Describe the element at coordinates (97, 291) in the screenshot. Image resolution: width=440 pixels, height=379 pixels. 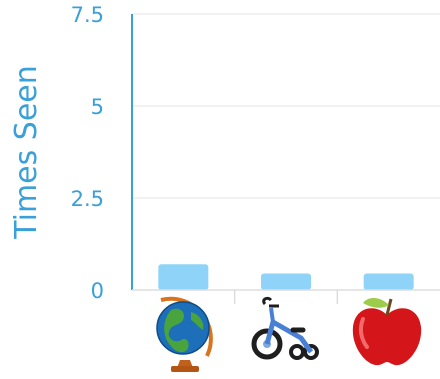
I see `y-tick-label: 0` at that location.